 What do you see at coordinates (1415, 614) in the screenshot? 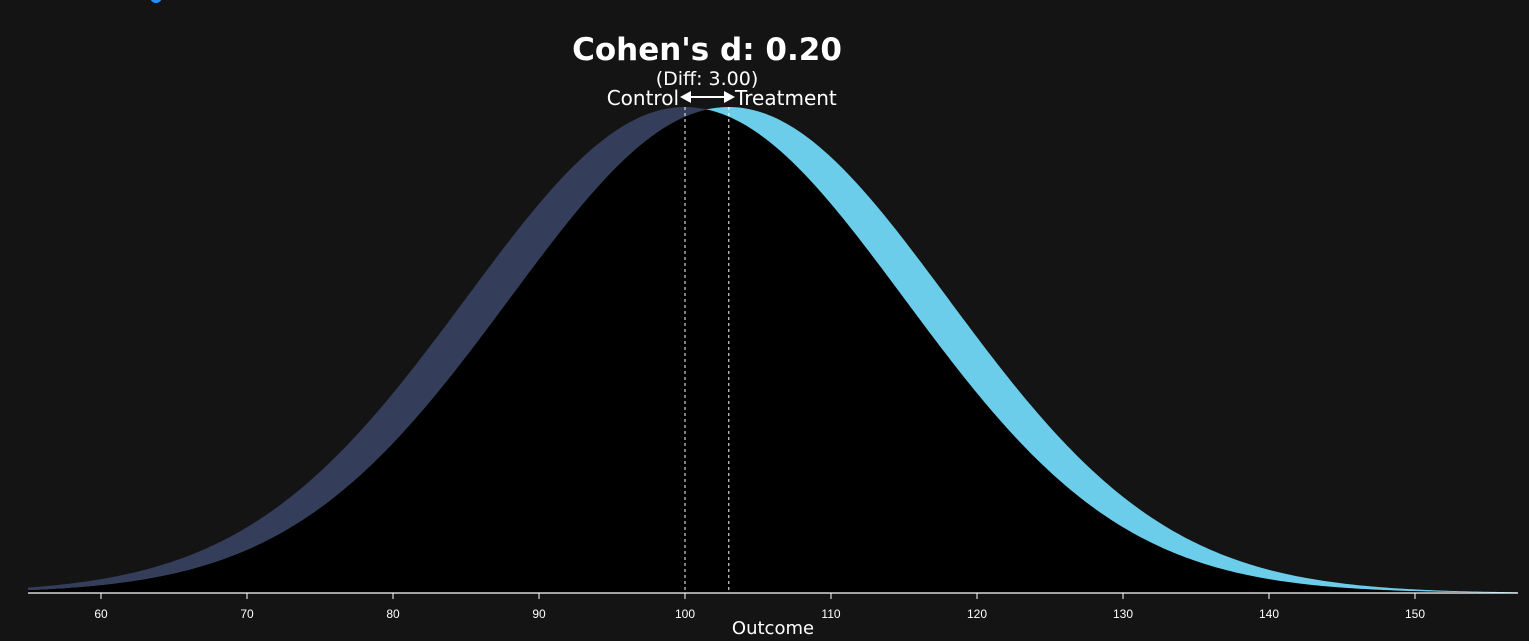
I see `x-tick-label: 150` at bounding box center [1415, 614].